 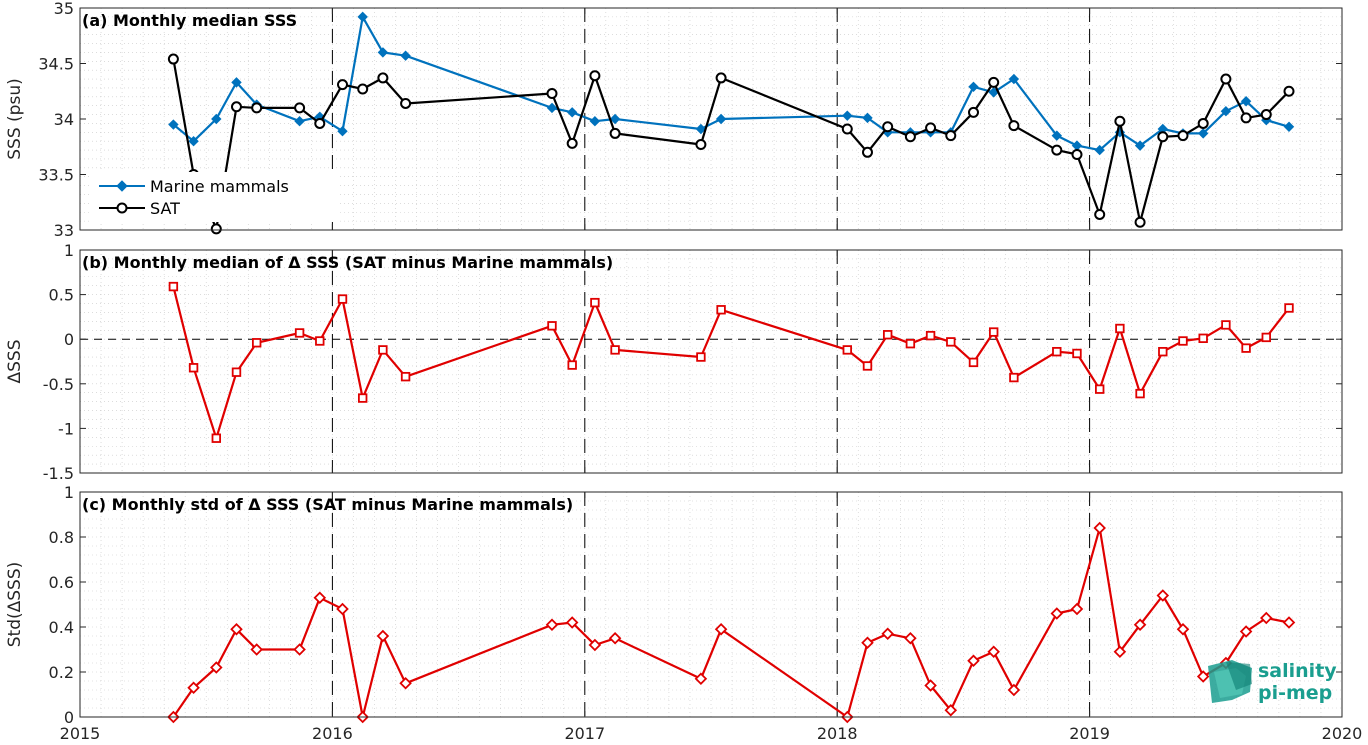 I want to click on logo-text-pi-mep: pi-mep, so click(x=1295, y=693).